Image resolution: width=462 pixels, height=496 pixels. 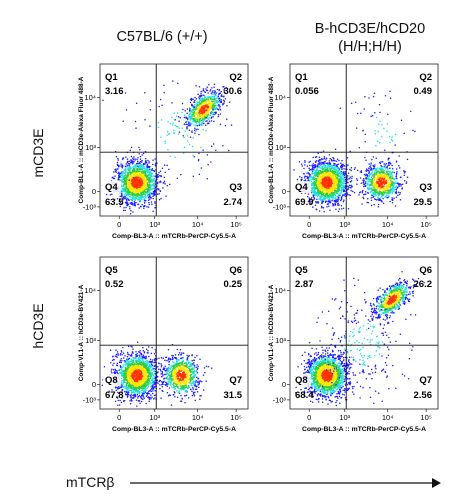 I want to click on quadrant-value-q1: 3.16, so click(x=114, y=91).